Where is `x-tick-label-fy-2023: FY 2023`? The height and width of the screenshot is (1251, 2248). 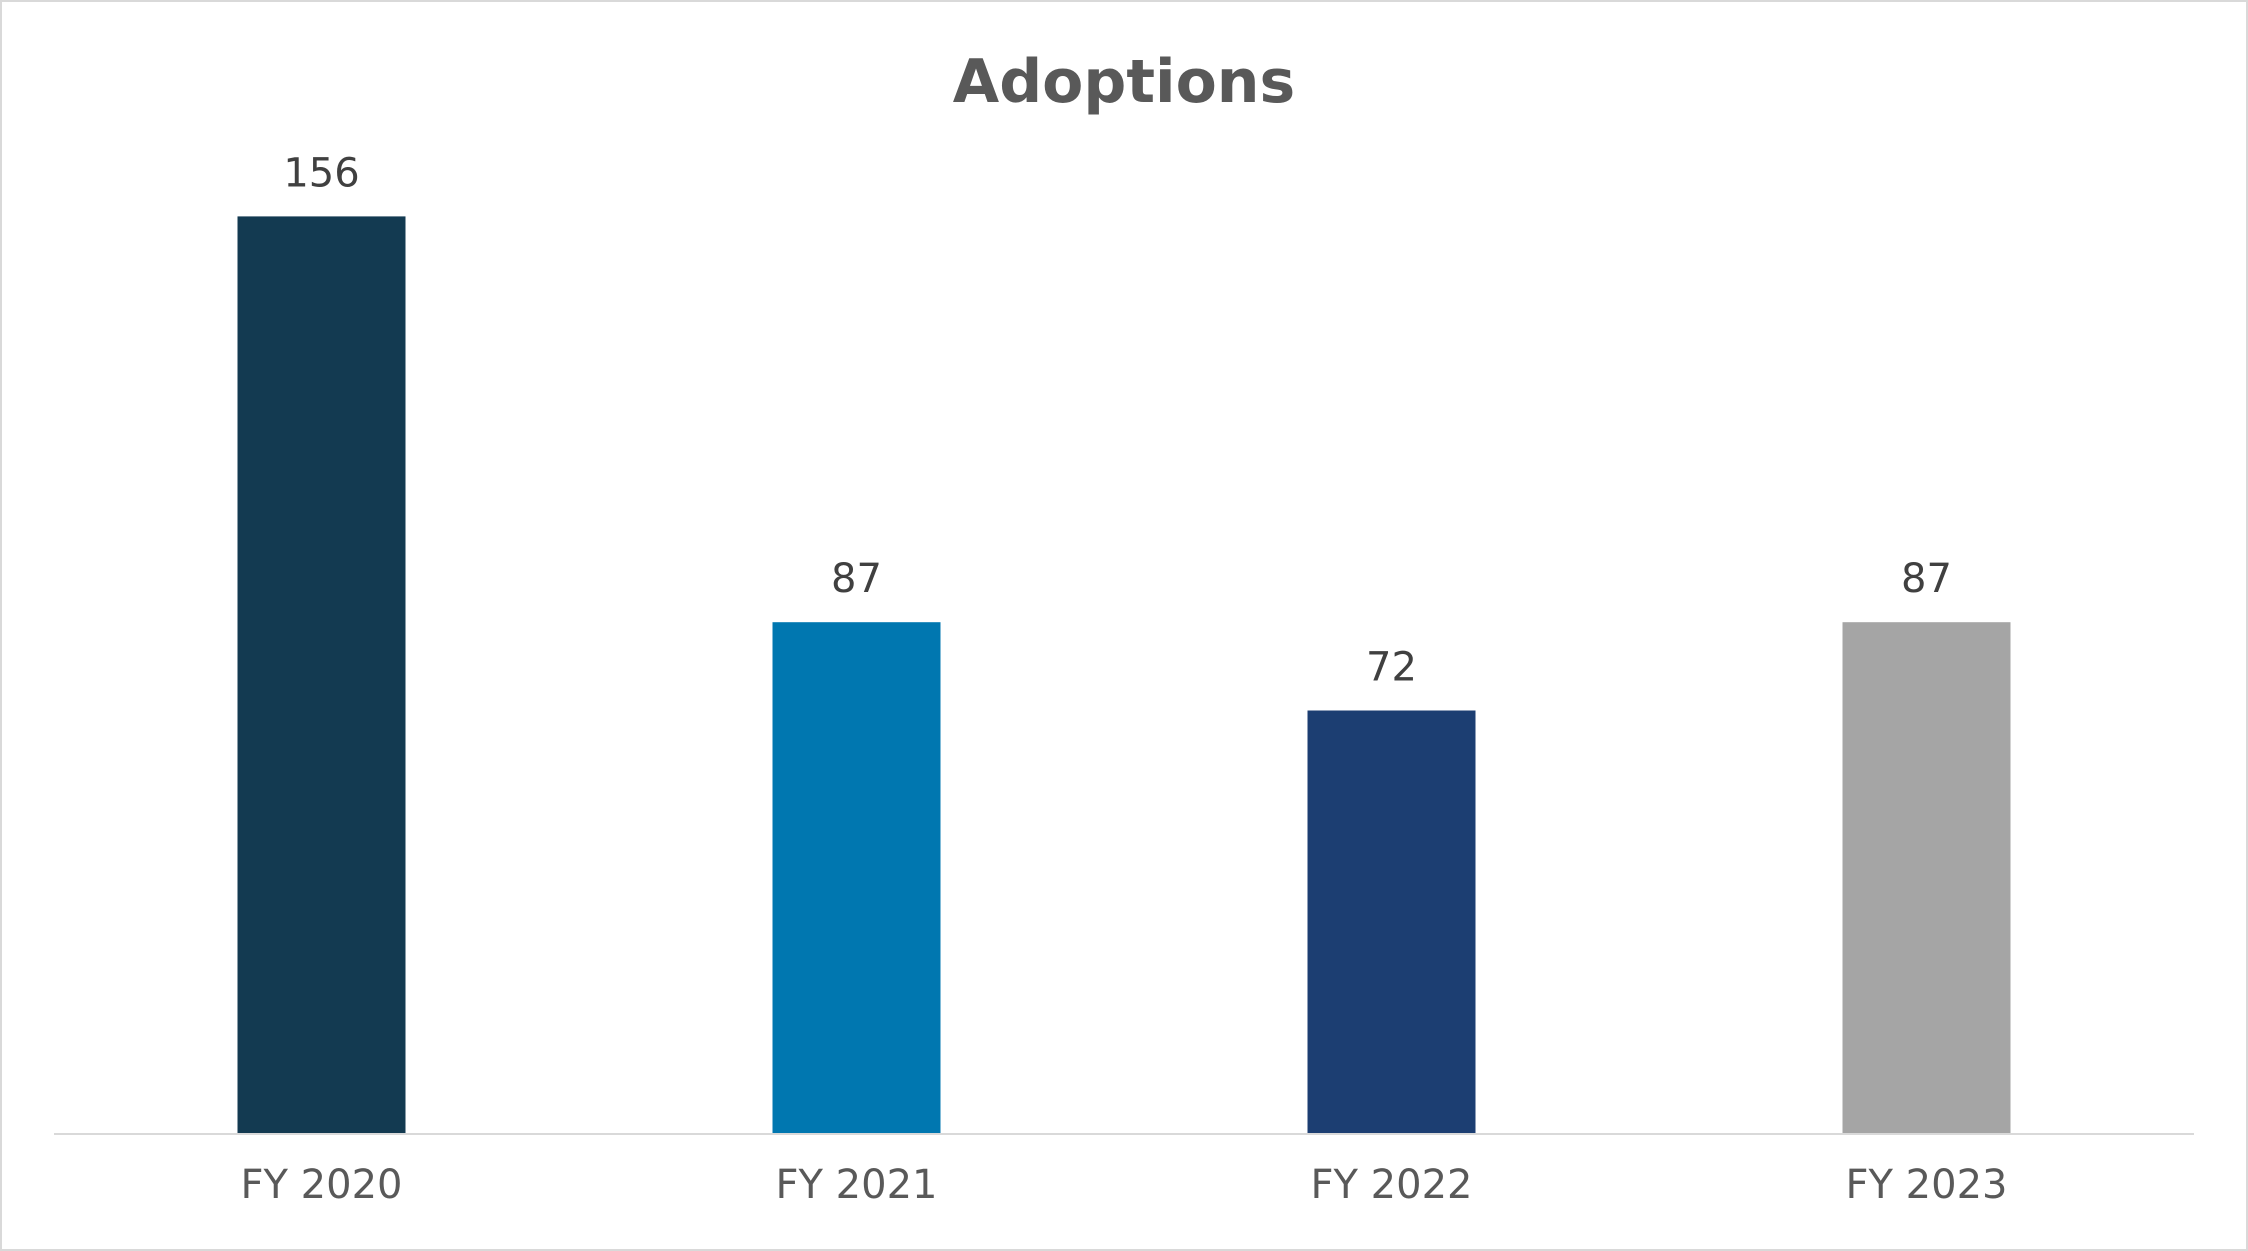 x-tick-label-fy-2023: FY 2023 is located at coordinates (1927, 1185).